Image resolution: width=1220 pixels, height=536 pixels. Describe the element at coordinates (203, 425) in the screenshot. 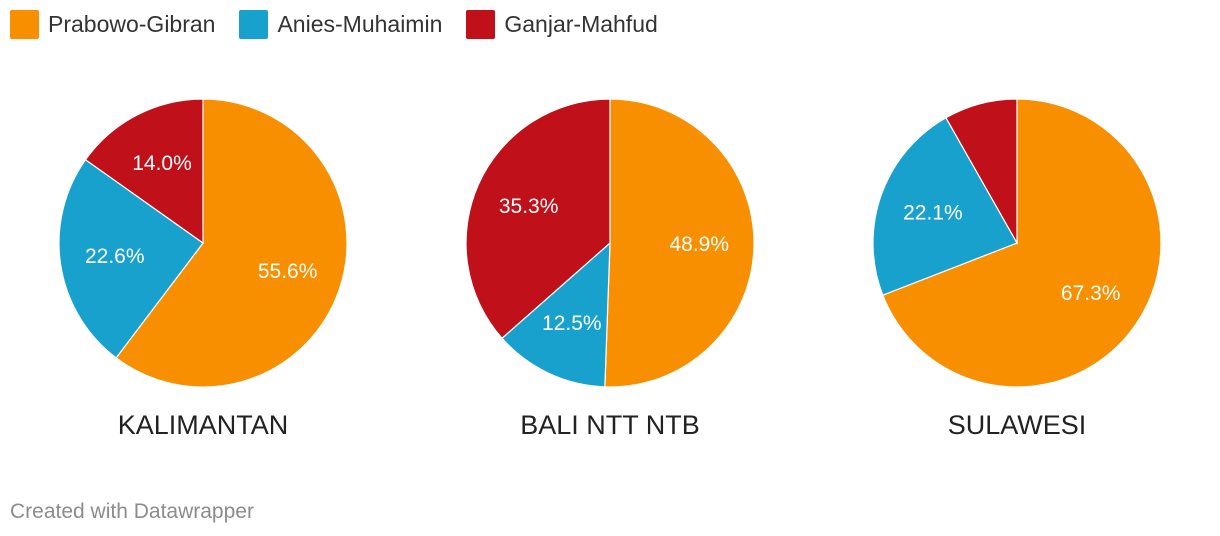

I see `pie-chart-label: KALIMANTAN` at that location.